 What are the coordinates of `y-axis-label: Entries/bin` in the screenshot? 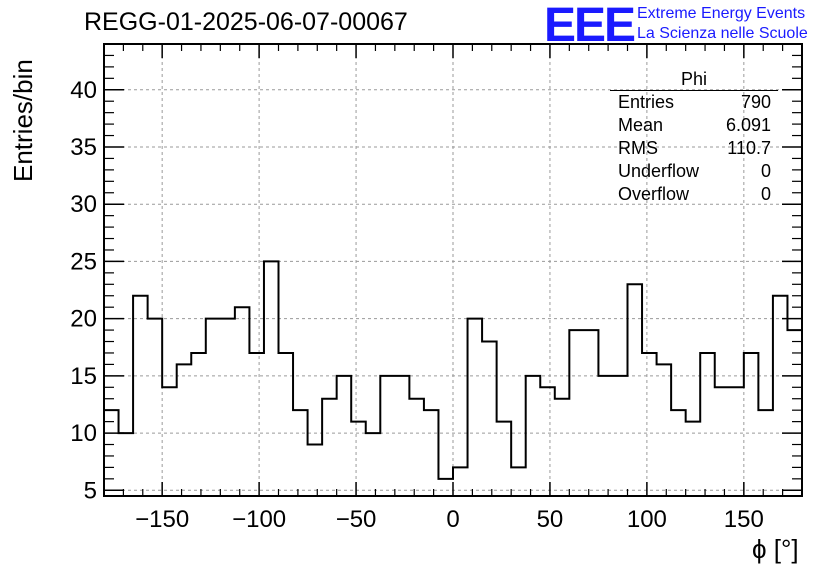 It's located at (23, 120).